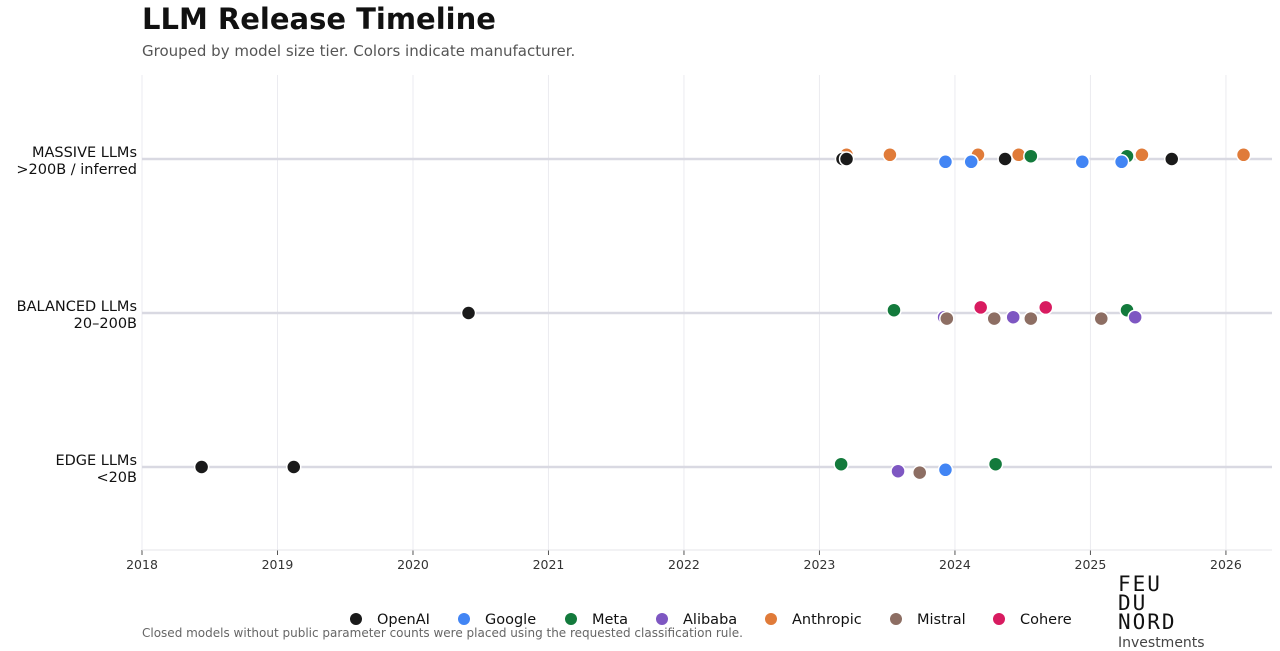 The width and height of the screenshot is (1280, 651). What do you see at coordinates (356, 619) in the screenshot?
I see `legend-marker-openai` at bounding box center [356, 619].